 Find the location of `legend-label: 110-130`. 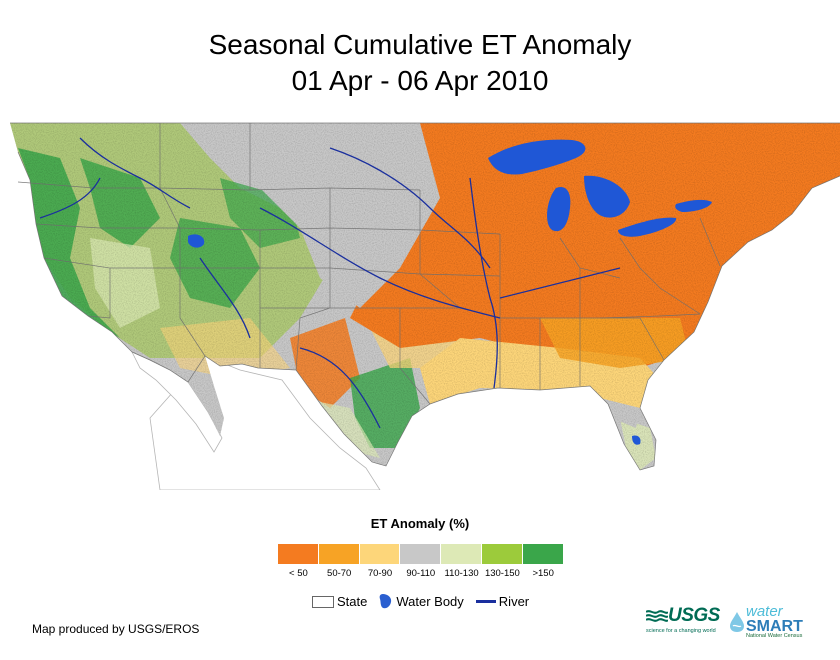

legend-label: 110-130 is located at coordinates (461, 573).